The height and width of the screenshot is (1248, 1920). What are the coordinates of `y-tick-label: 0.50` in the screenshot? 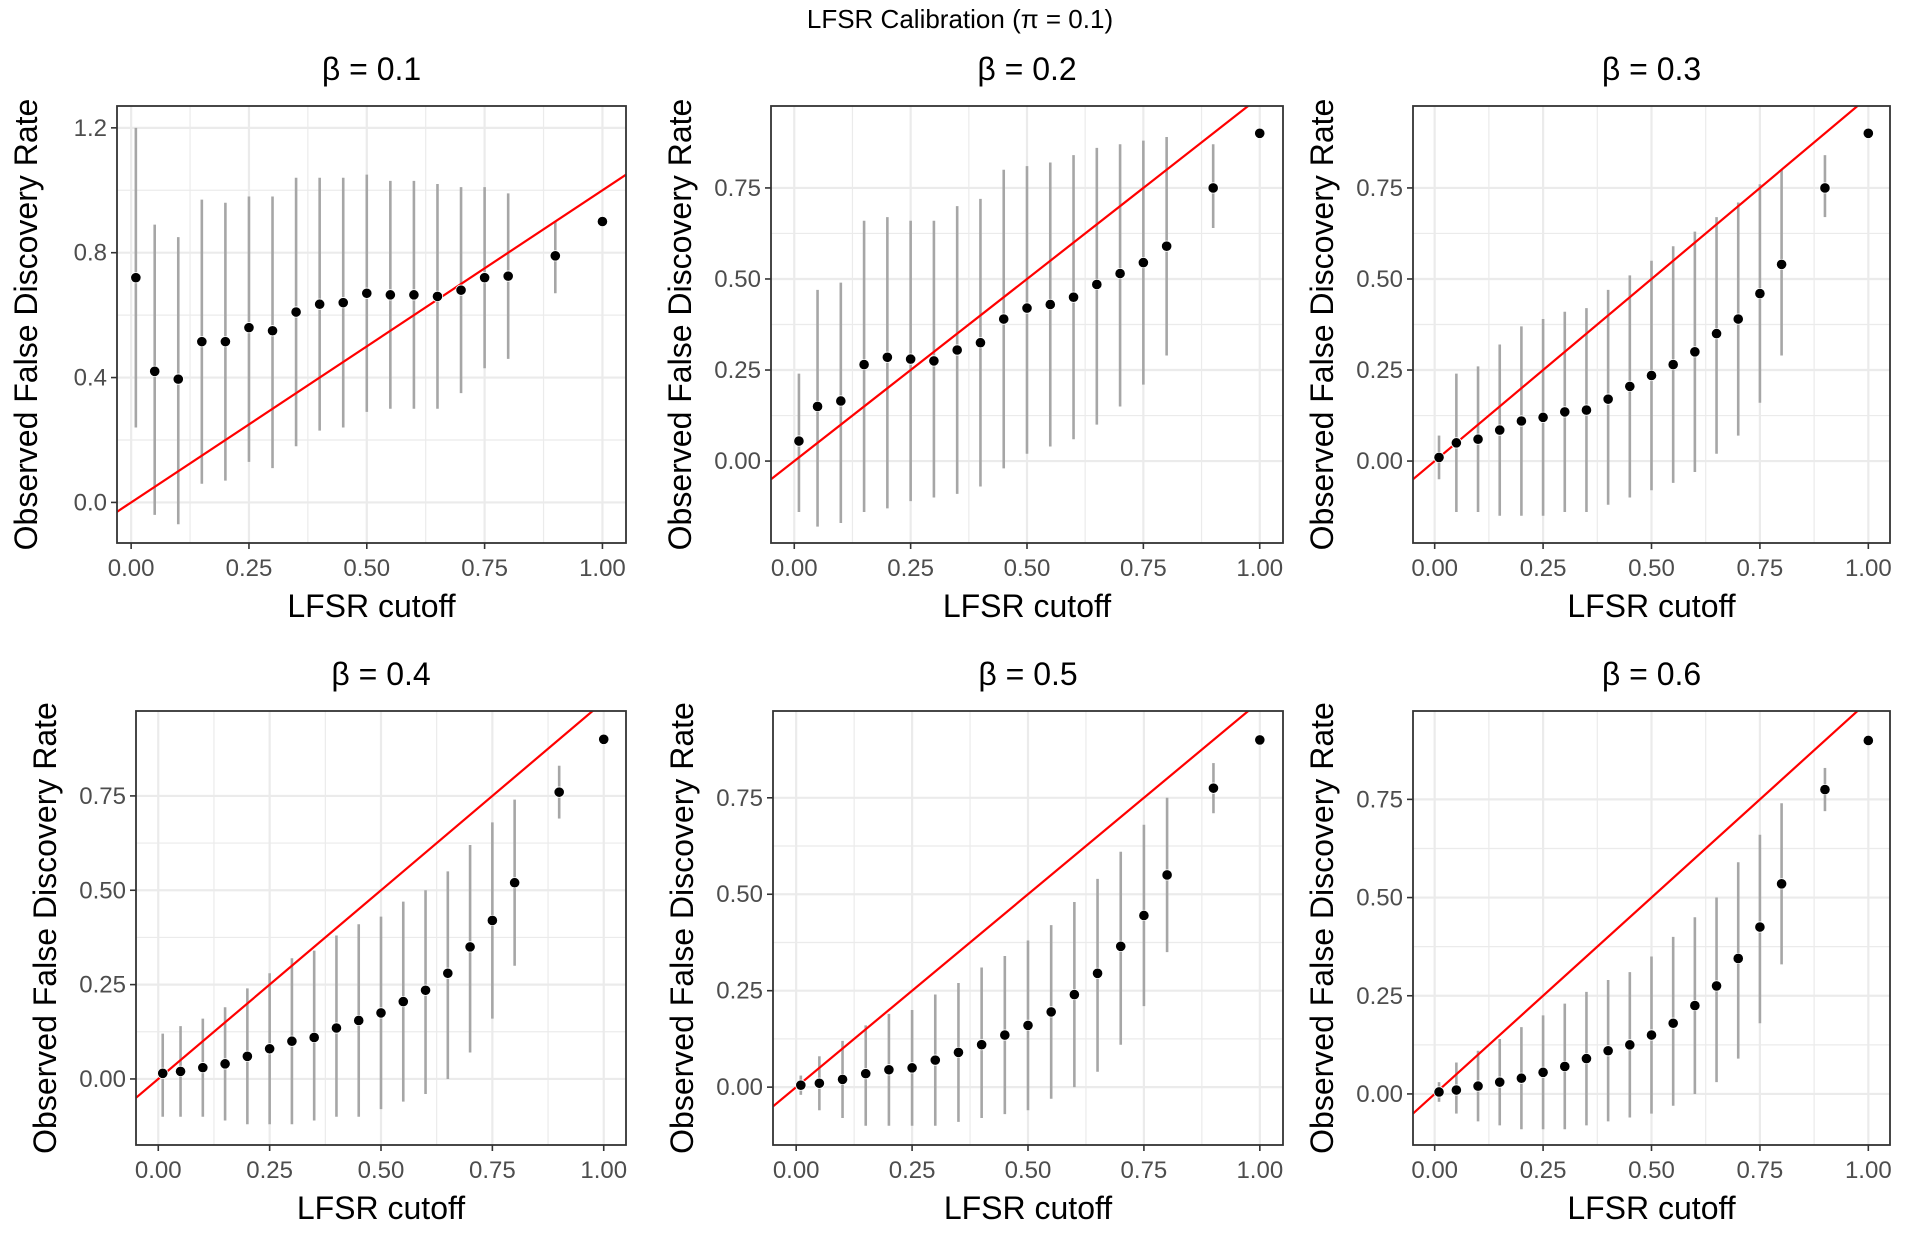 It's located at (1379, 898).